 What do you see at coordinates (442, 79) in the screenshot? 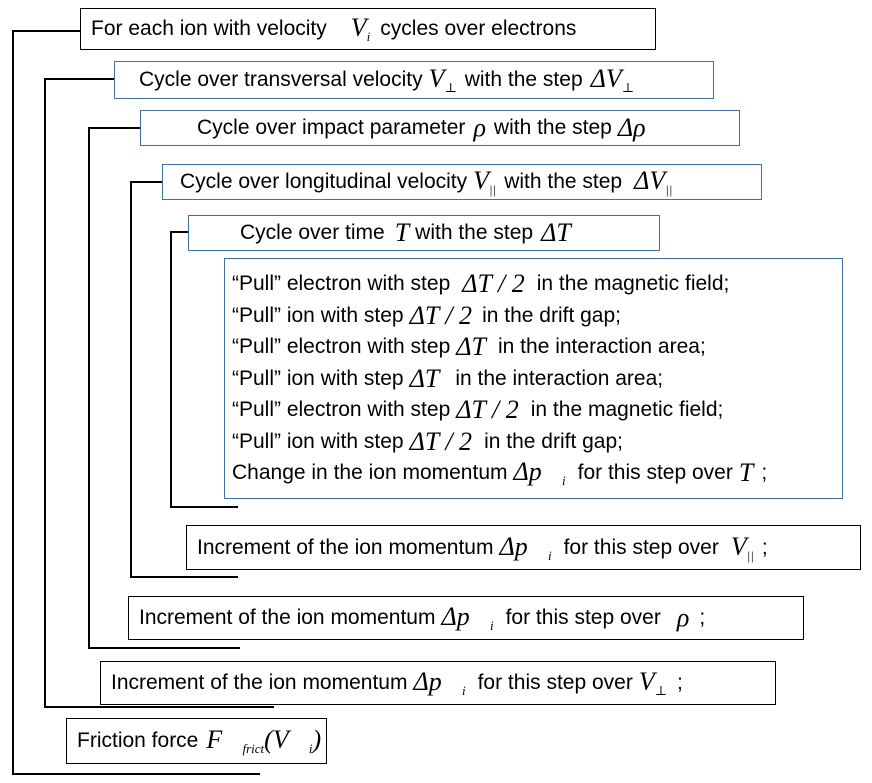
I see `transversal-velocity-symbol: V⊥` at bounding box center [442, 79].